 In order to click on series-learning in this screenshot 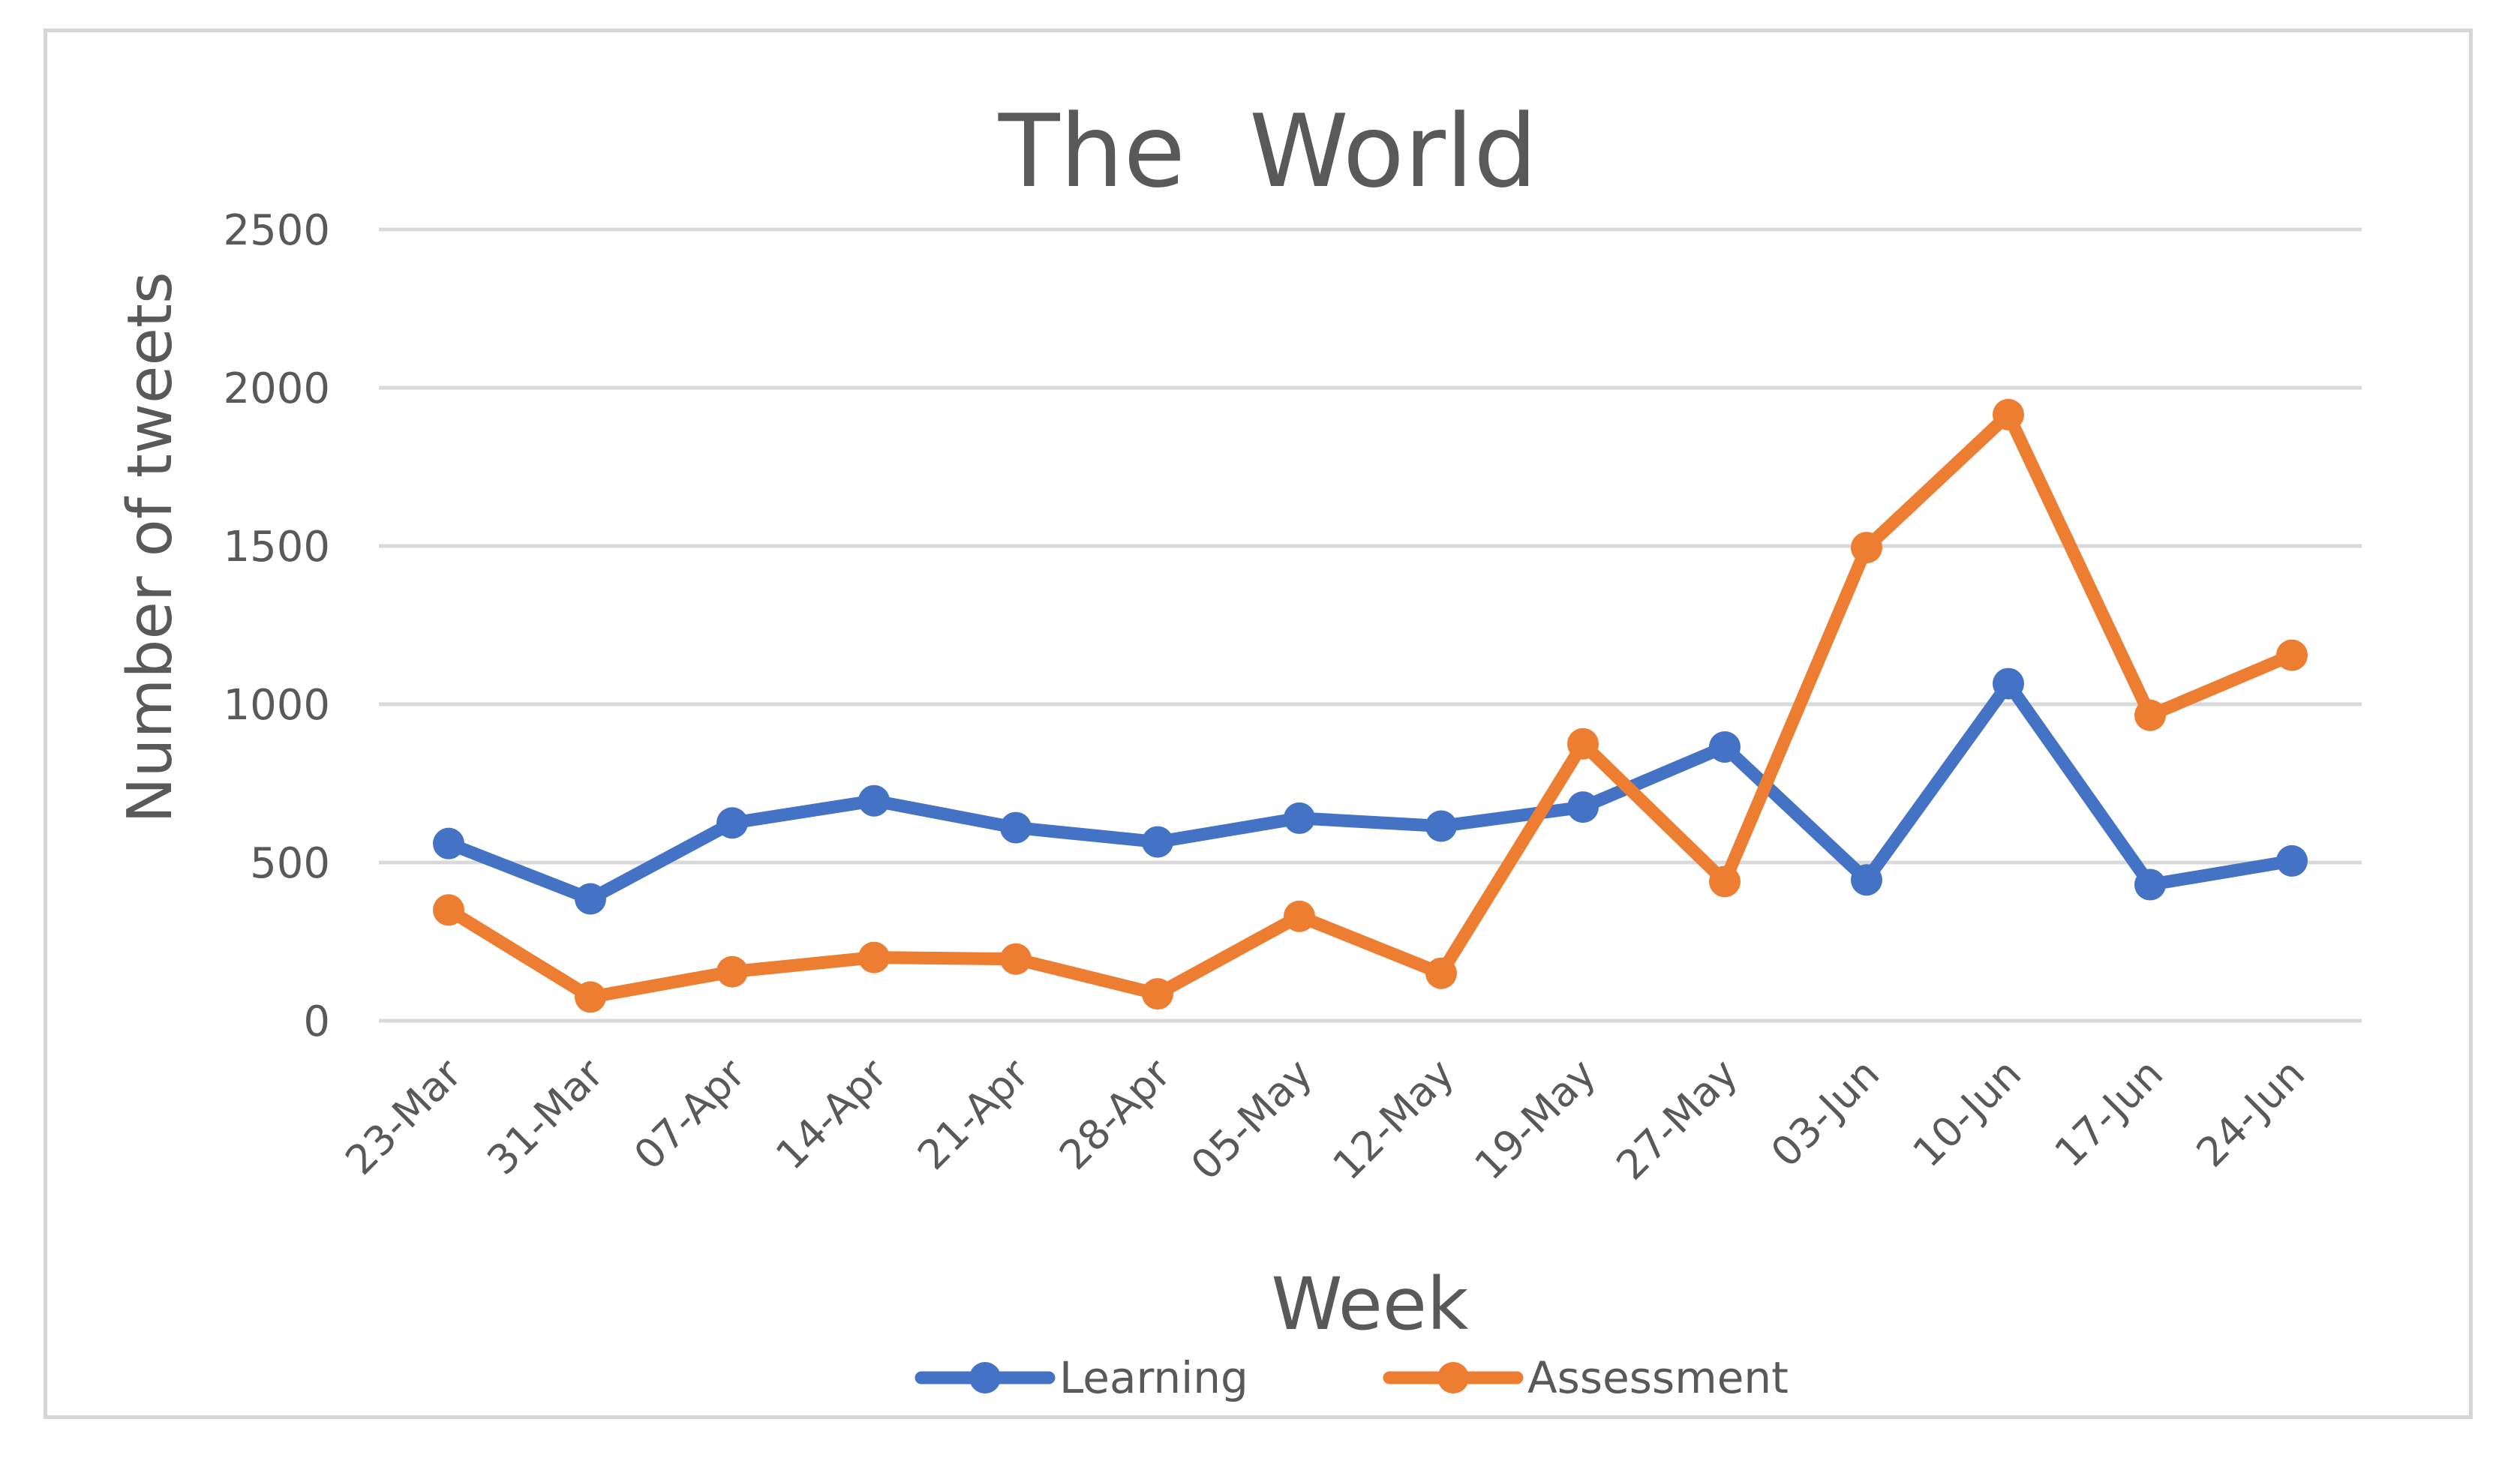, I will do `click(1370, 791)`.